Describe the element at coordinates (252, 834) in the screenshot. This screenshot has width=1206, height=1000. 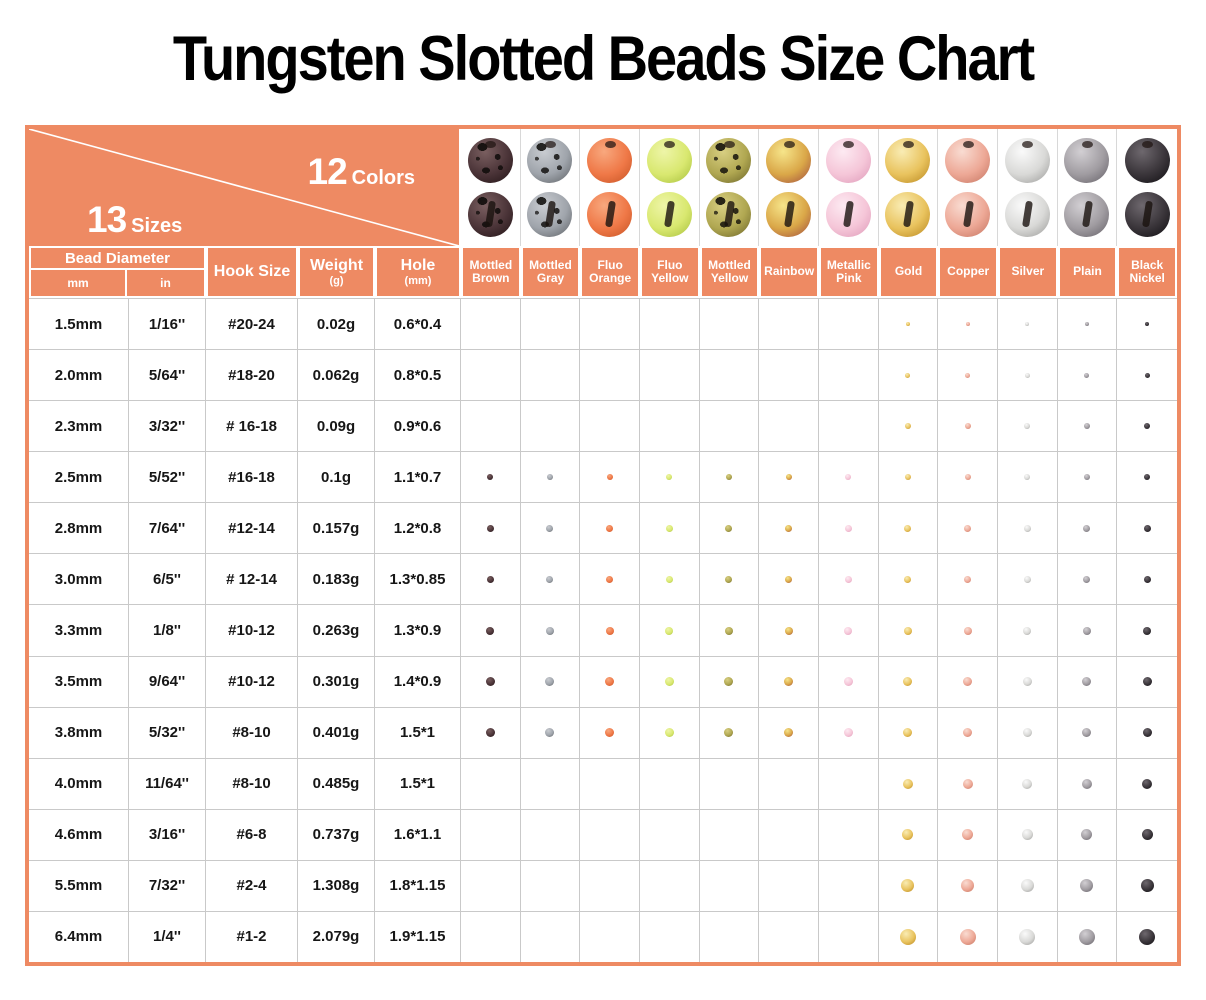
I see `cell-hook-size: #6-8` at that location.